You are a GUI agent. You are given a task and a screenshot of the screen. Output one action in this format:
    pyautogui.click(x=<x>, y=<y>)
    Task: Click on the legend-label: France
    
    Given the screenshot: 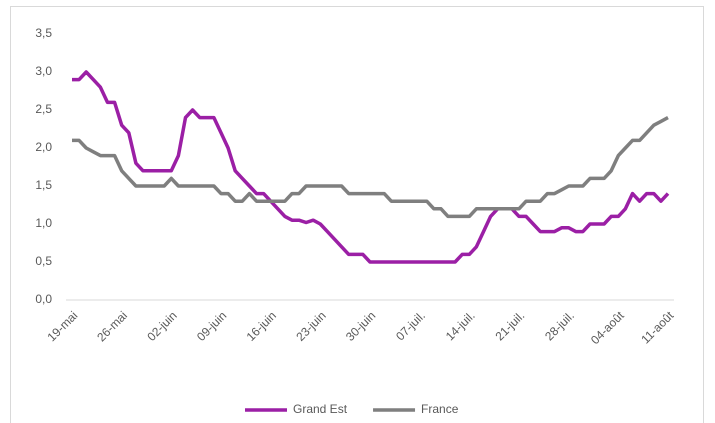 What is the action you would take?
    pyautogui.click(x=440, y=409)
    